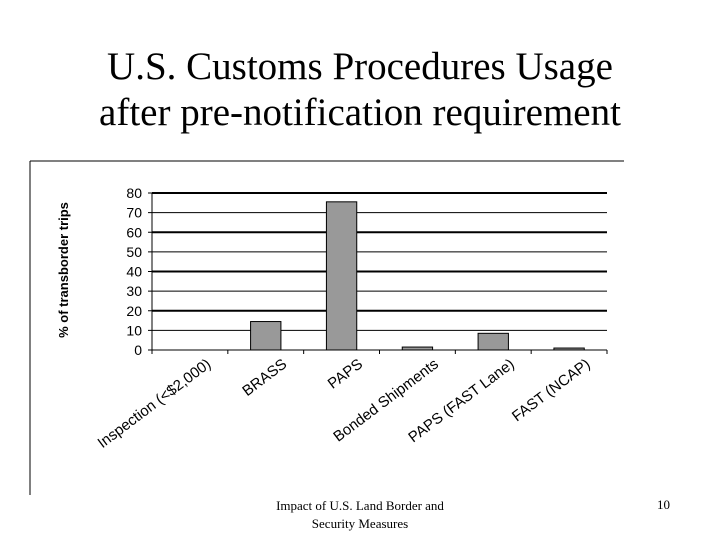  I want to click on y-tick-label: 20, so click(134, 311).